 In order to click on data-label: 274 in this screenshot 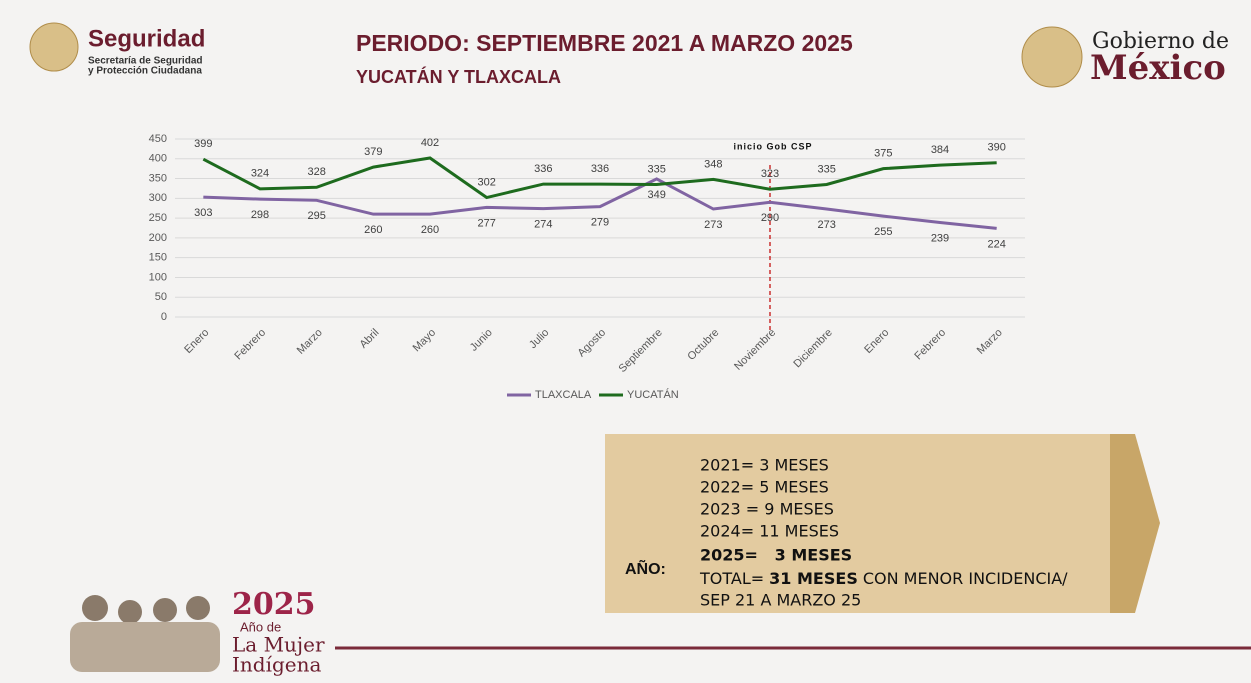, I will do `click(543, 225)`.